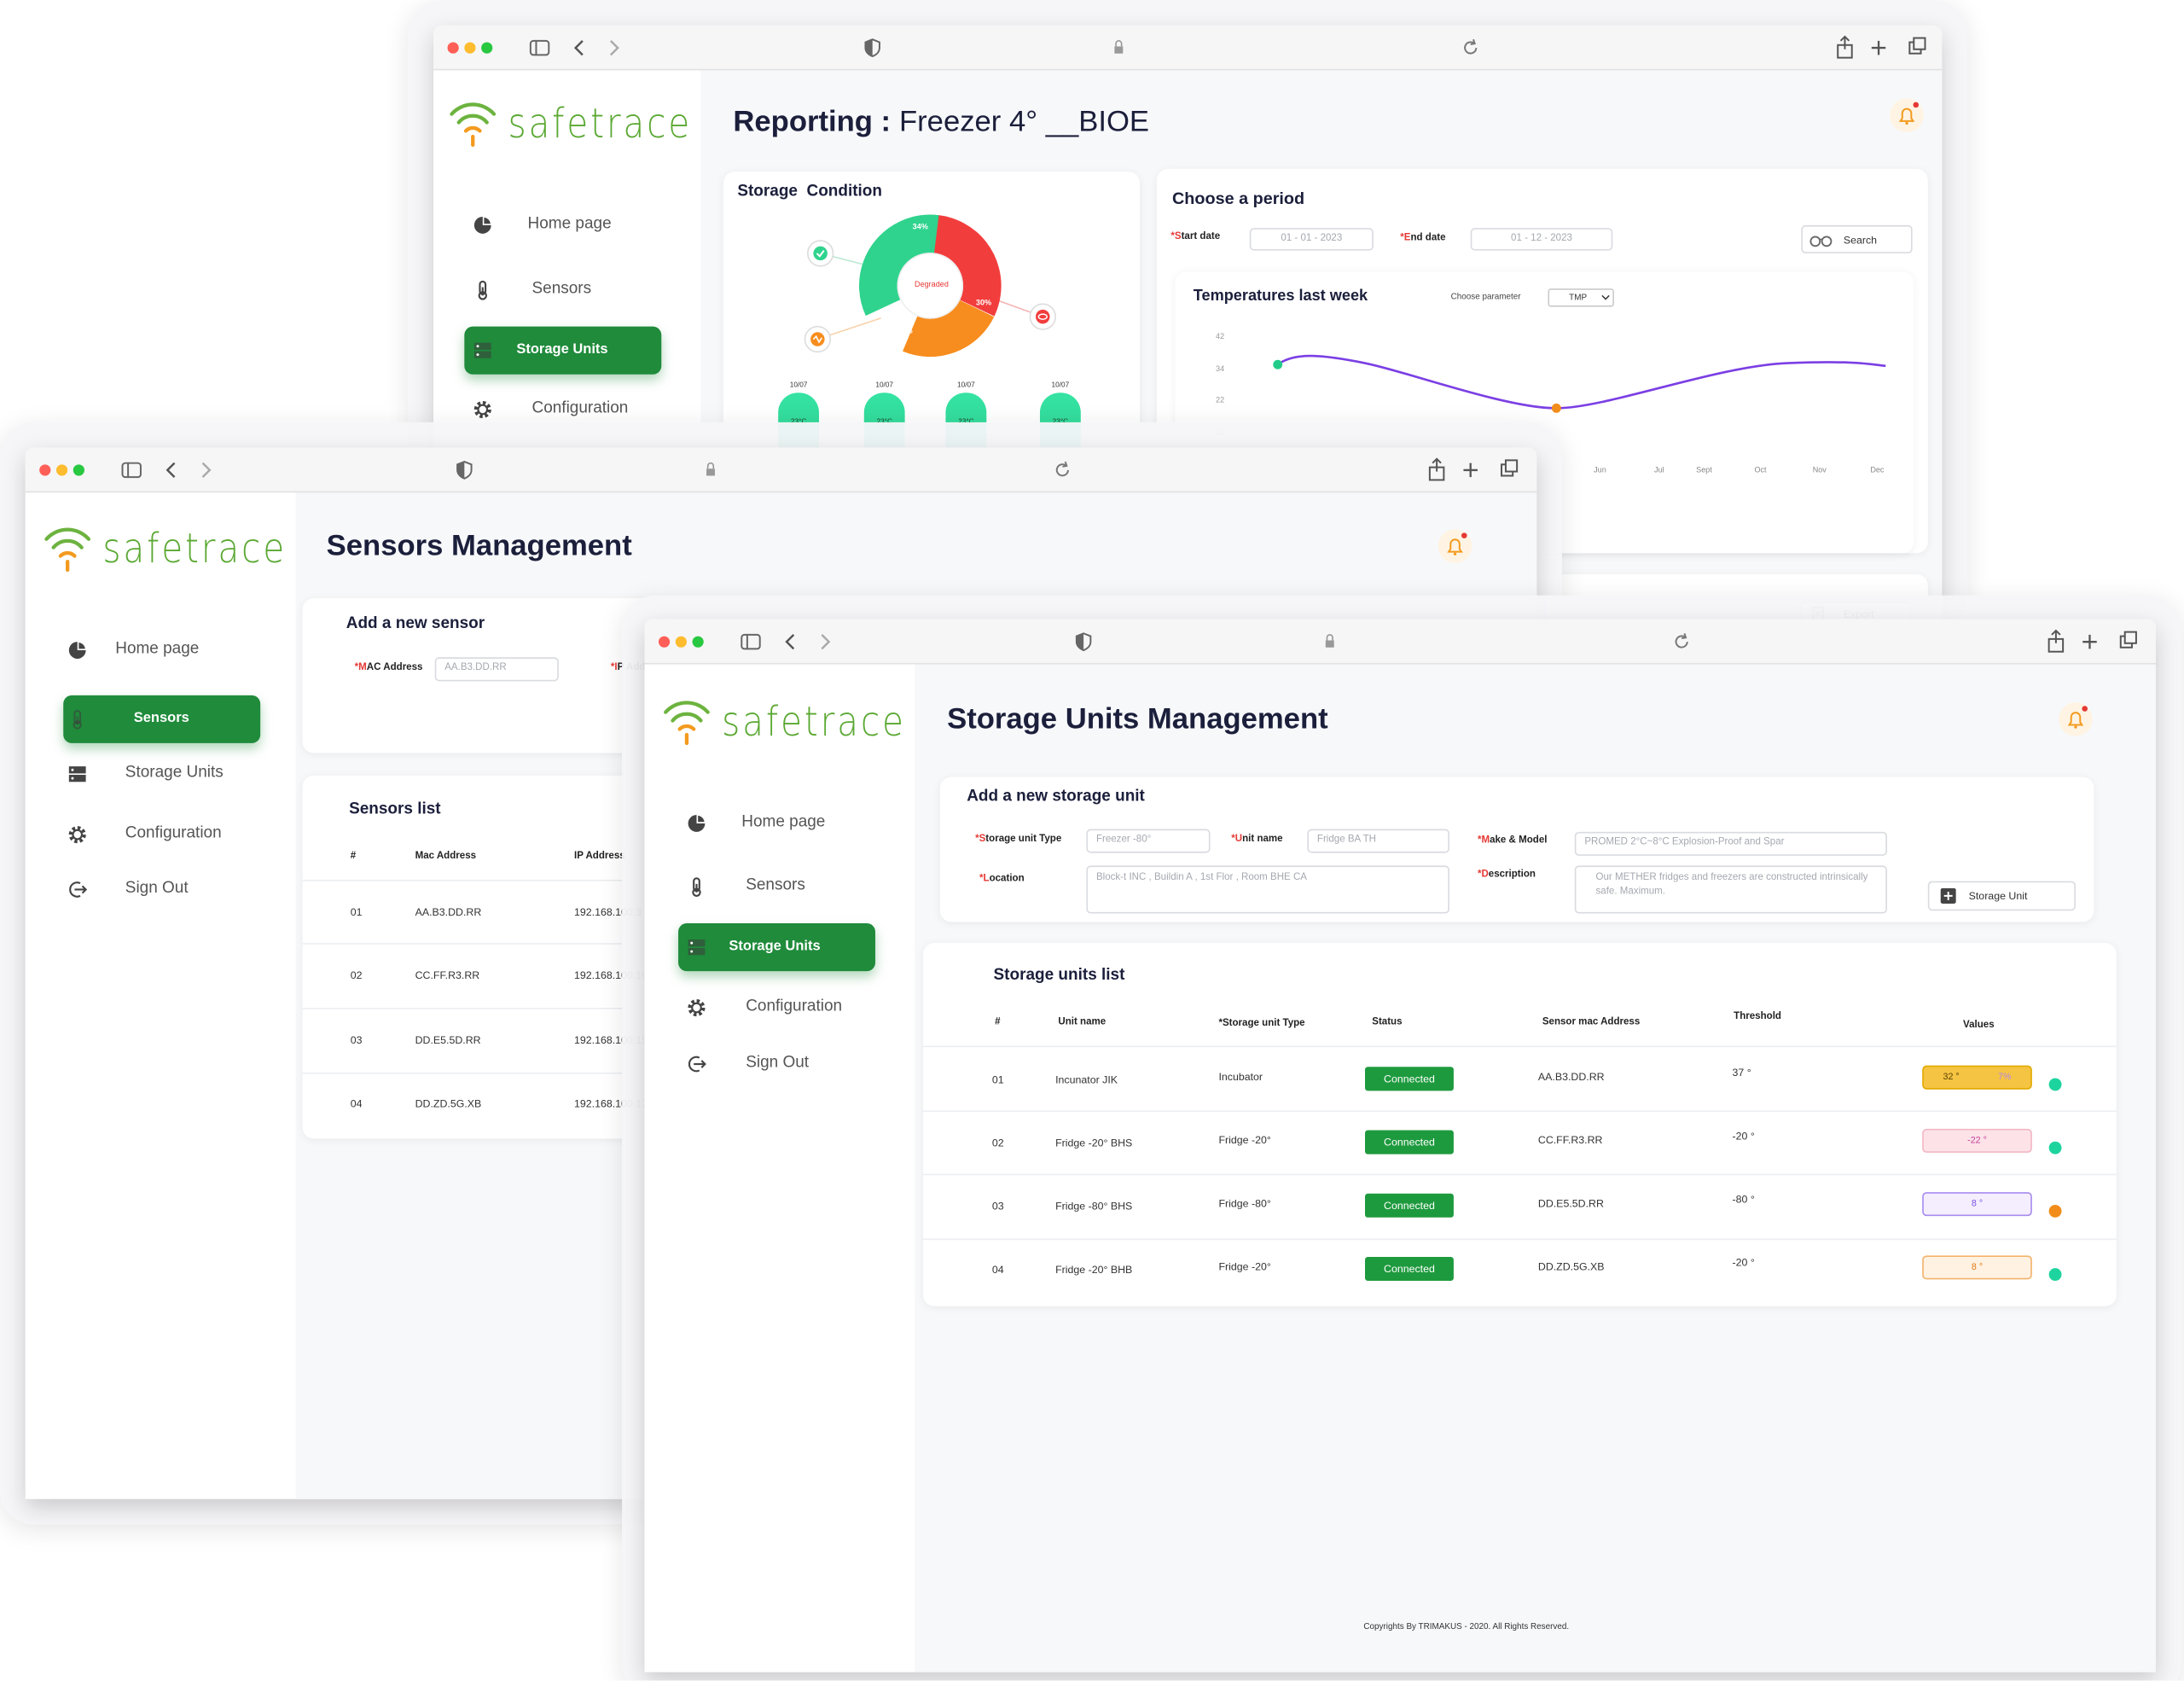 This screenshot has width=2184, height=1681. What do you see at coordinates (2002, 896) in the screenshot?
I see `add-storage-button: Storage Unit` at bounding box center [2002, 896].